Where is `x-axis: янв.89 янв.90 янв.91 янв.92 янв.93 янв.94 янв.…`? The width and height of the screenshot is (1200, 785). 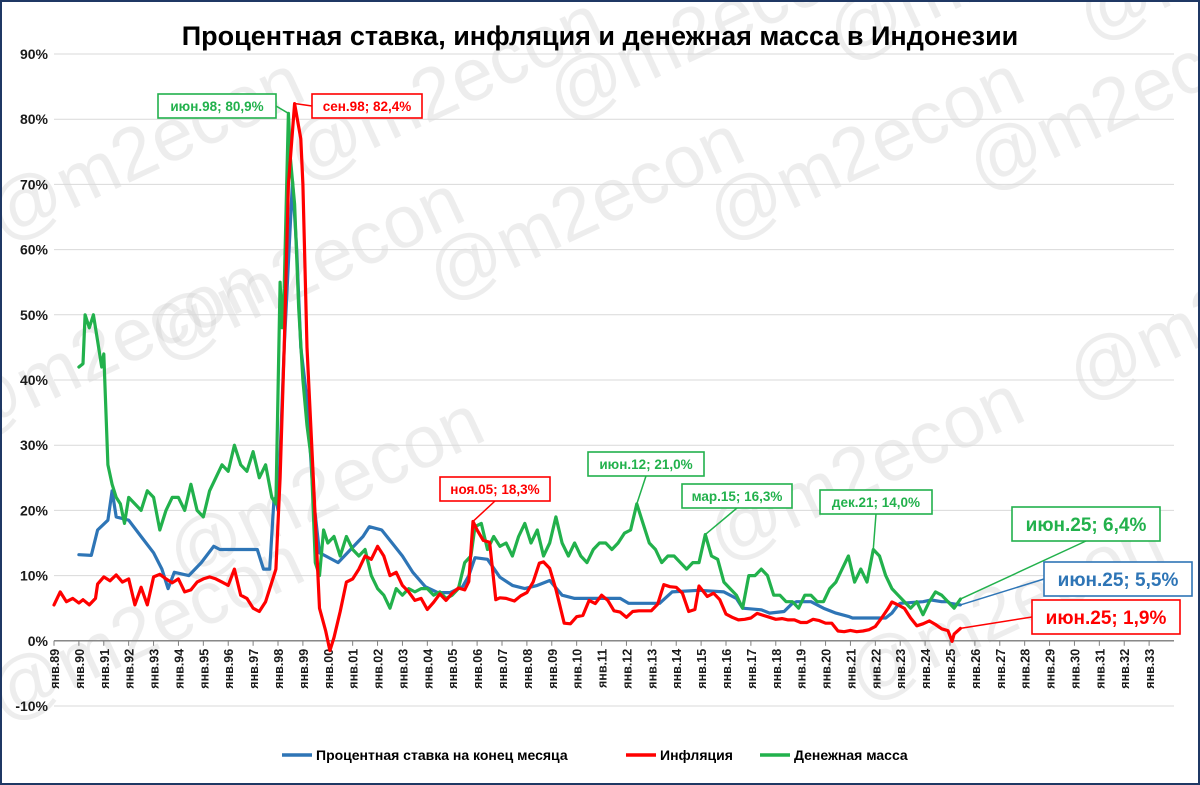
x-axis: янв.89 янв.90 янв.91 янв.92 янв.93 янв.94 янв.… is located at coordinates (611, 664).